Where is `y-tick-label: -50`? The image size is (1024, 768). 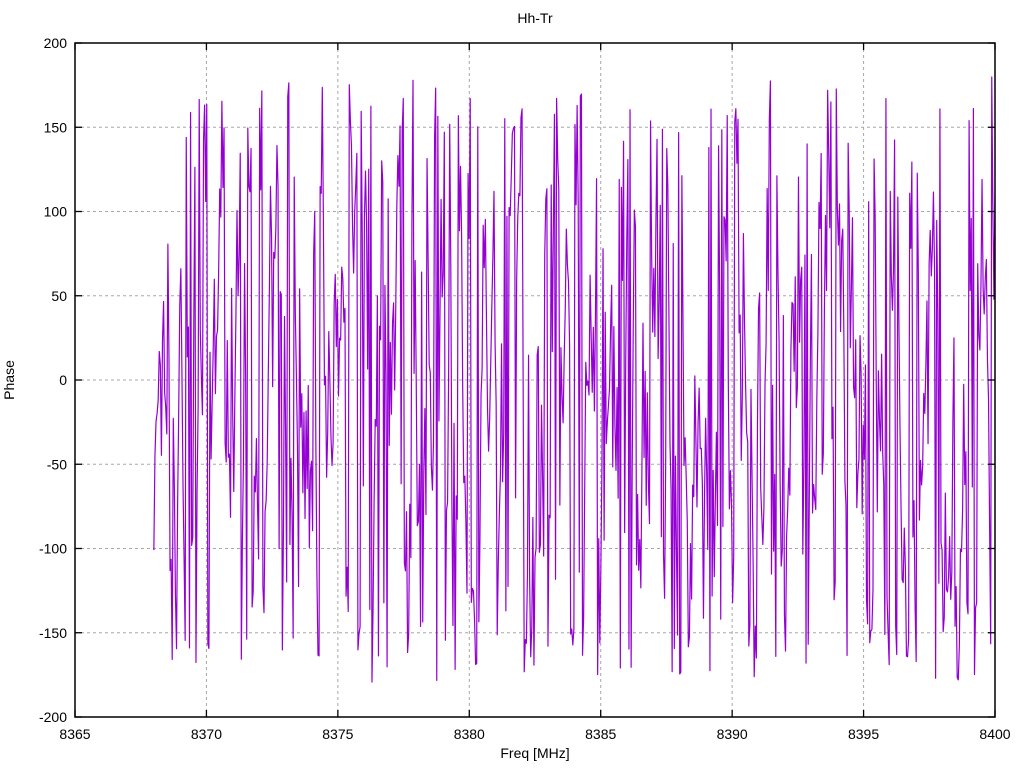
y-tick-label: -50 is located at coordinates (57, 464).